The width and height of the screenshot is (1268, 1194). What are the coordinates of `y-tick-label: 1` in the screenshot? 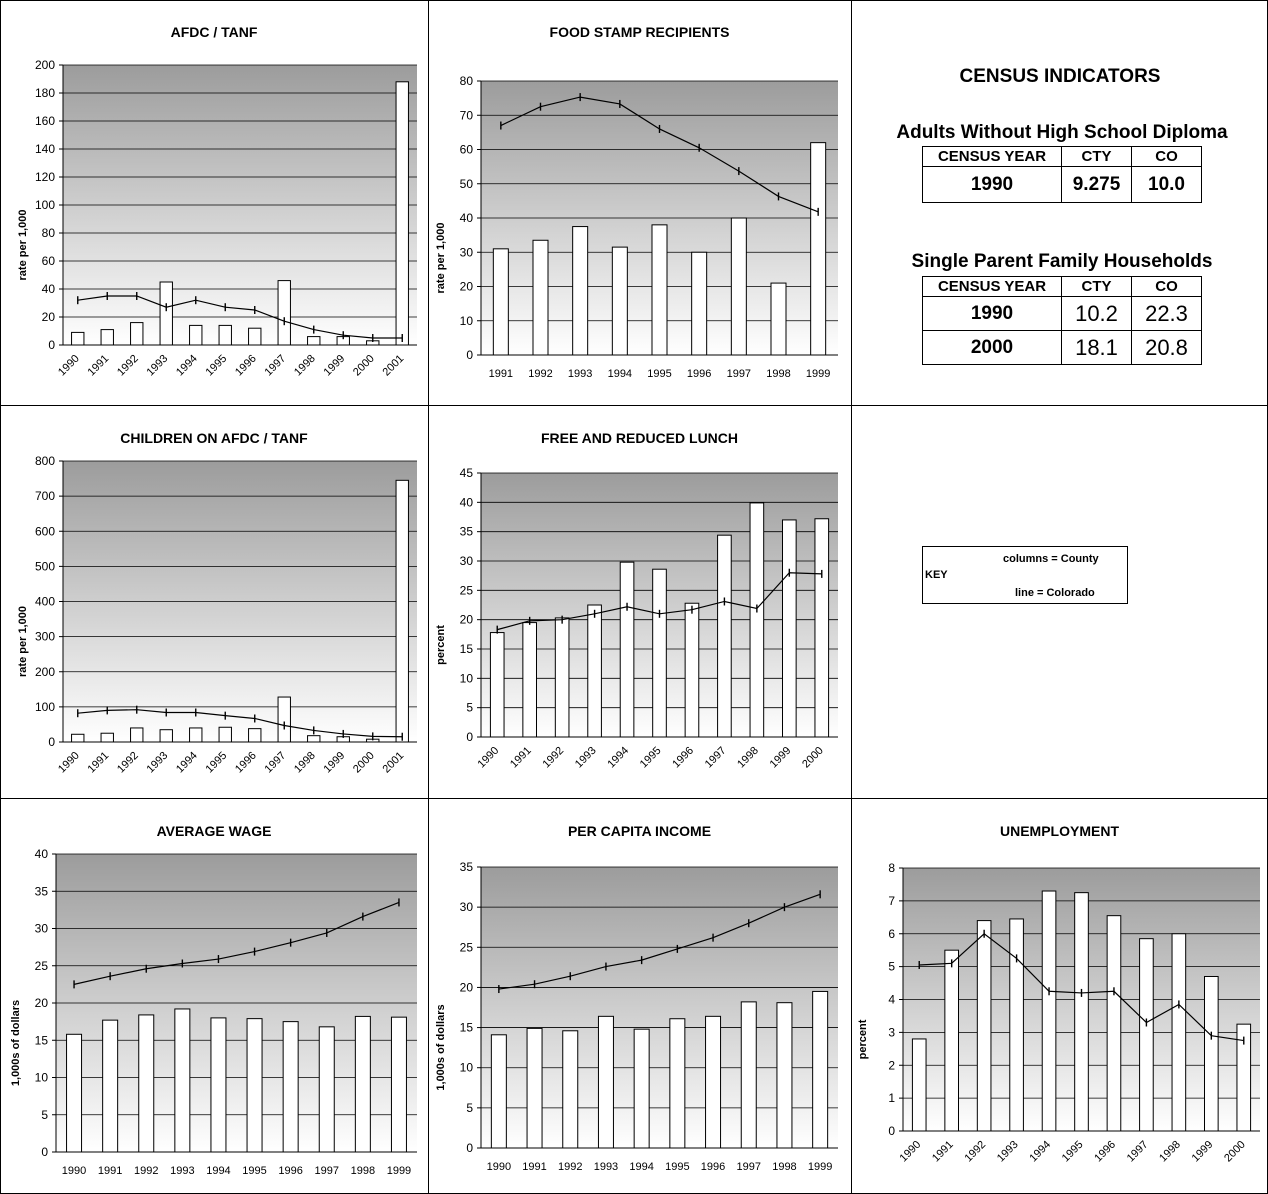 It's located at (891, 1098).